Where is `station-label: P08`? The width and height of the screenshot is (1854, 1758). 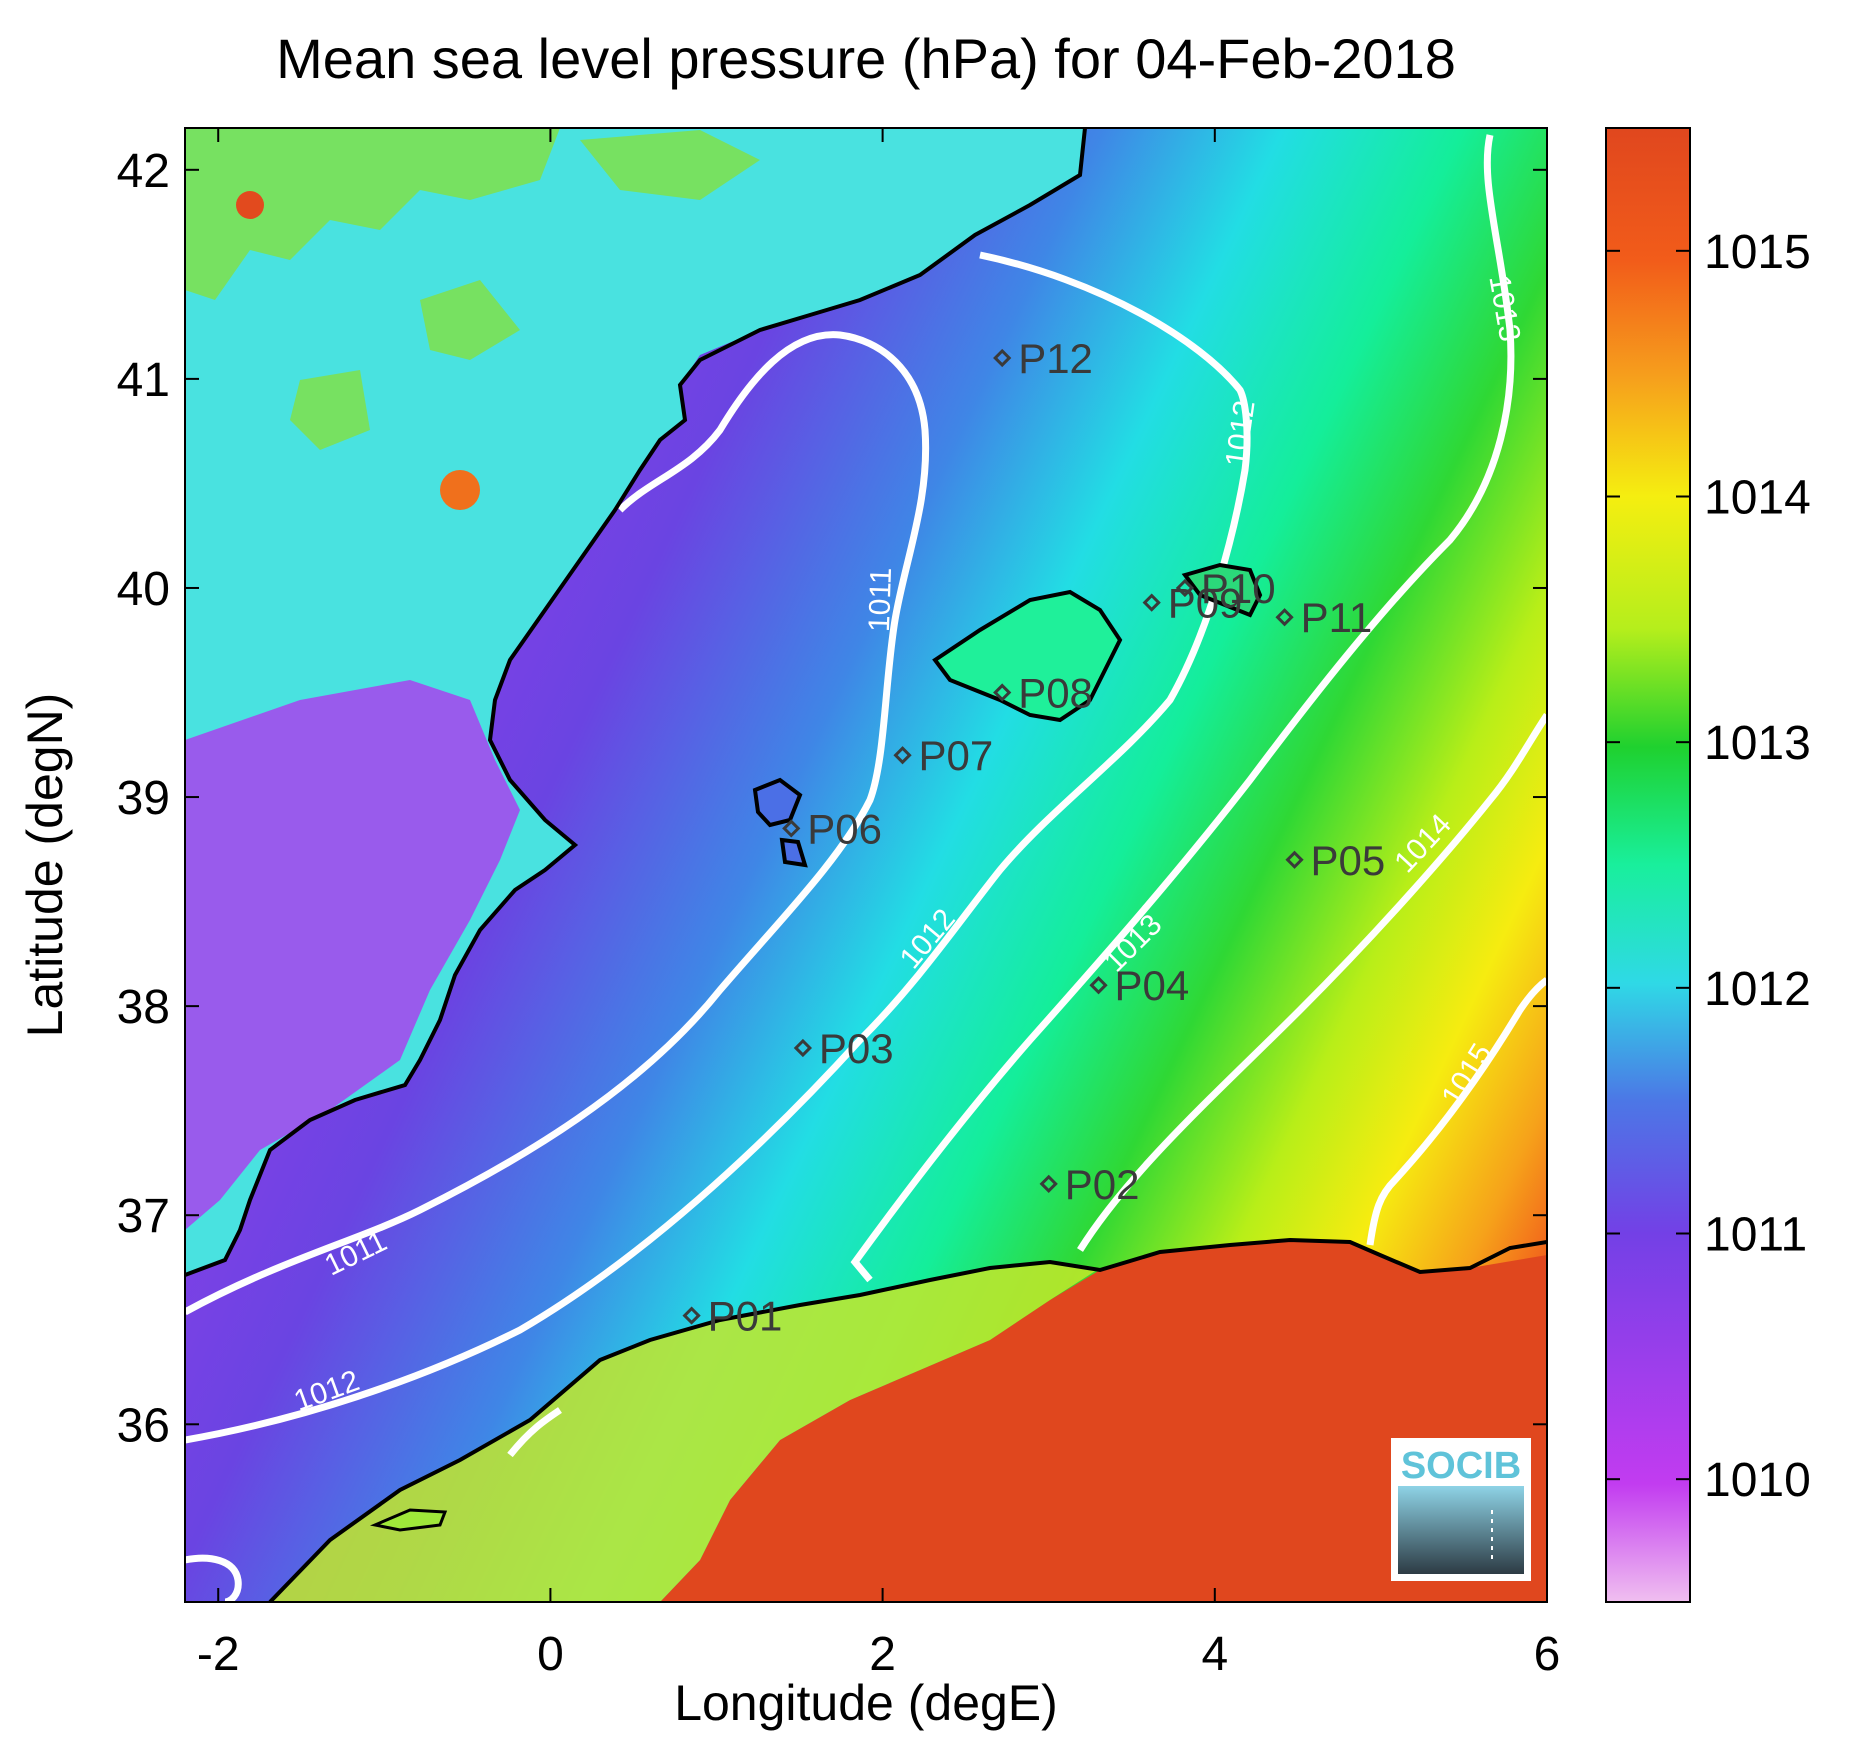 station-label: P08 is located at coordinates (1055, 693).